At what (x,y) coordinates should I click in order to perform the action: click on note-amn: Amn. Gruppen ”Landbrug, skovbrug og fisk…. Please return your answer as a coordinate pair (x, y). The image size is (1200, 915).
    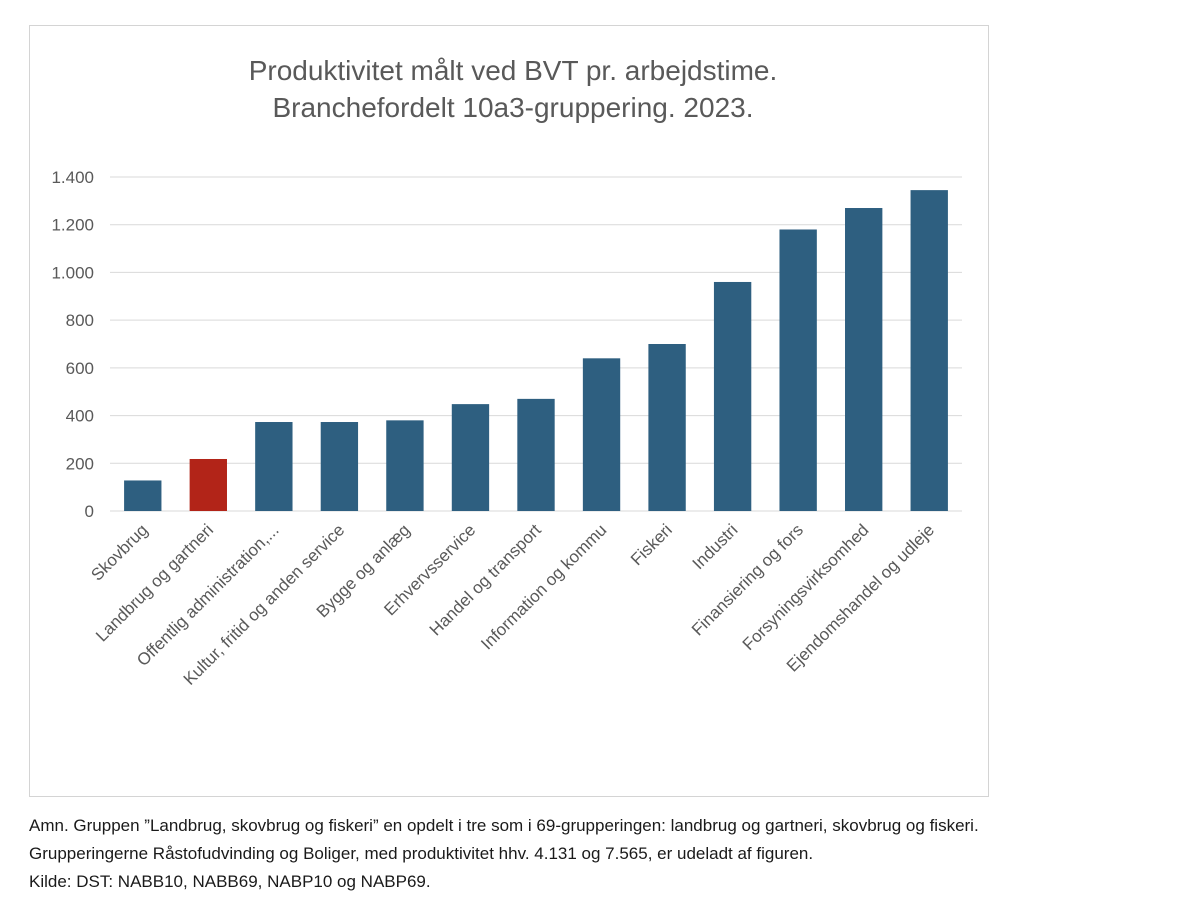
    Looking at the image, I should click on (504, 825).